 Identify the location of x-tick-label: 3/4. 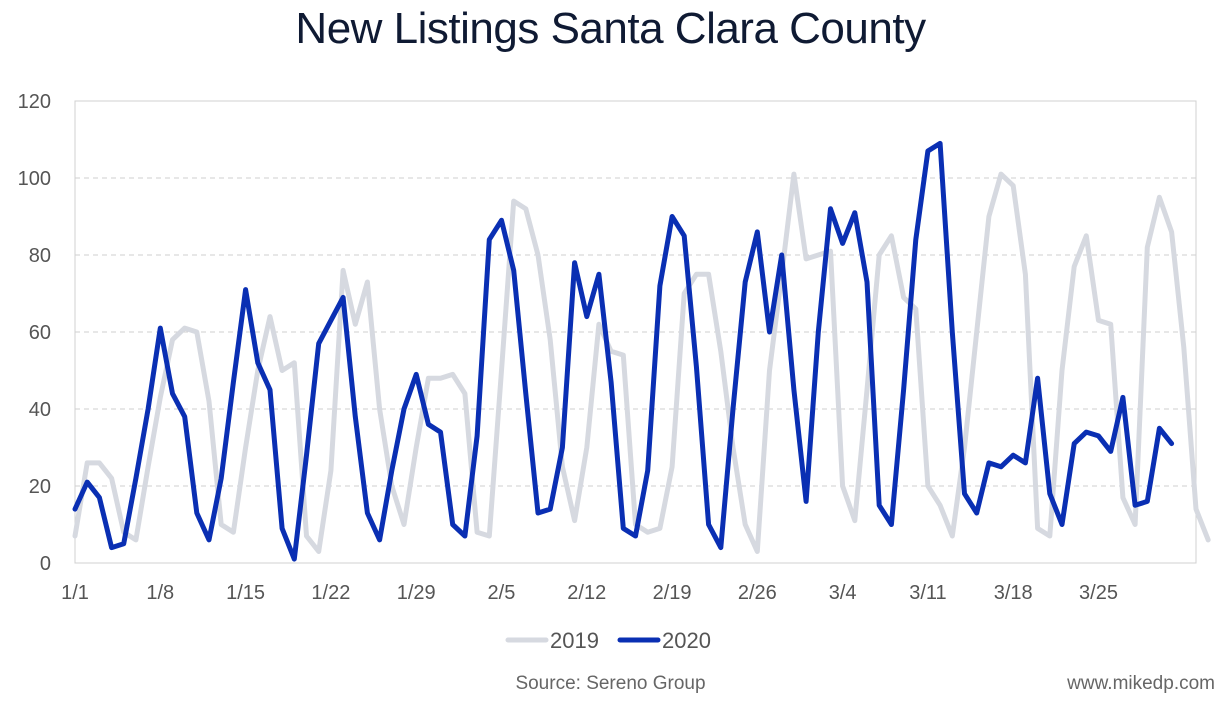
(843, 593).